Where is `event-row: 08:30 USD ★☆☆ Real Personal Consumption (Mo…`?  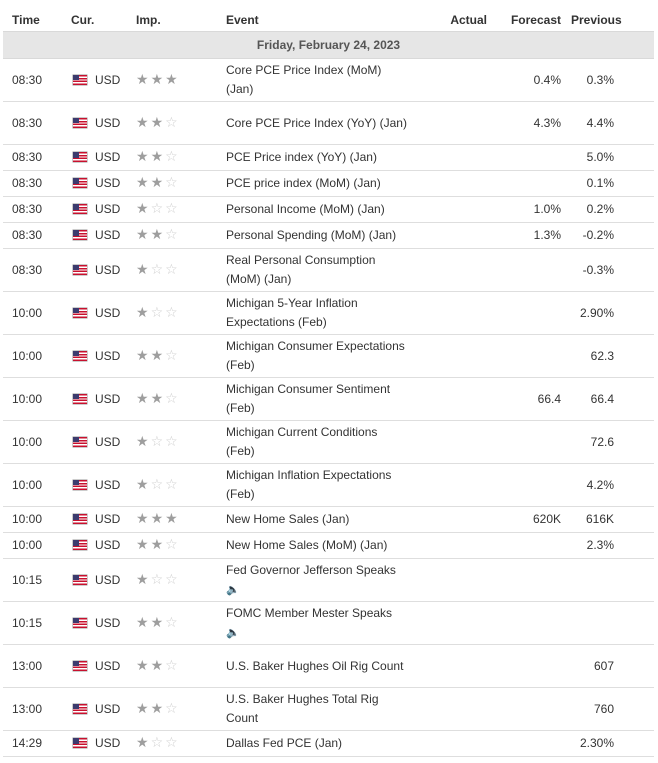
event-row: 08:30 USD ★☆☆ Real Personal Consumption (Mo… is located at coordinates (328, 270).